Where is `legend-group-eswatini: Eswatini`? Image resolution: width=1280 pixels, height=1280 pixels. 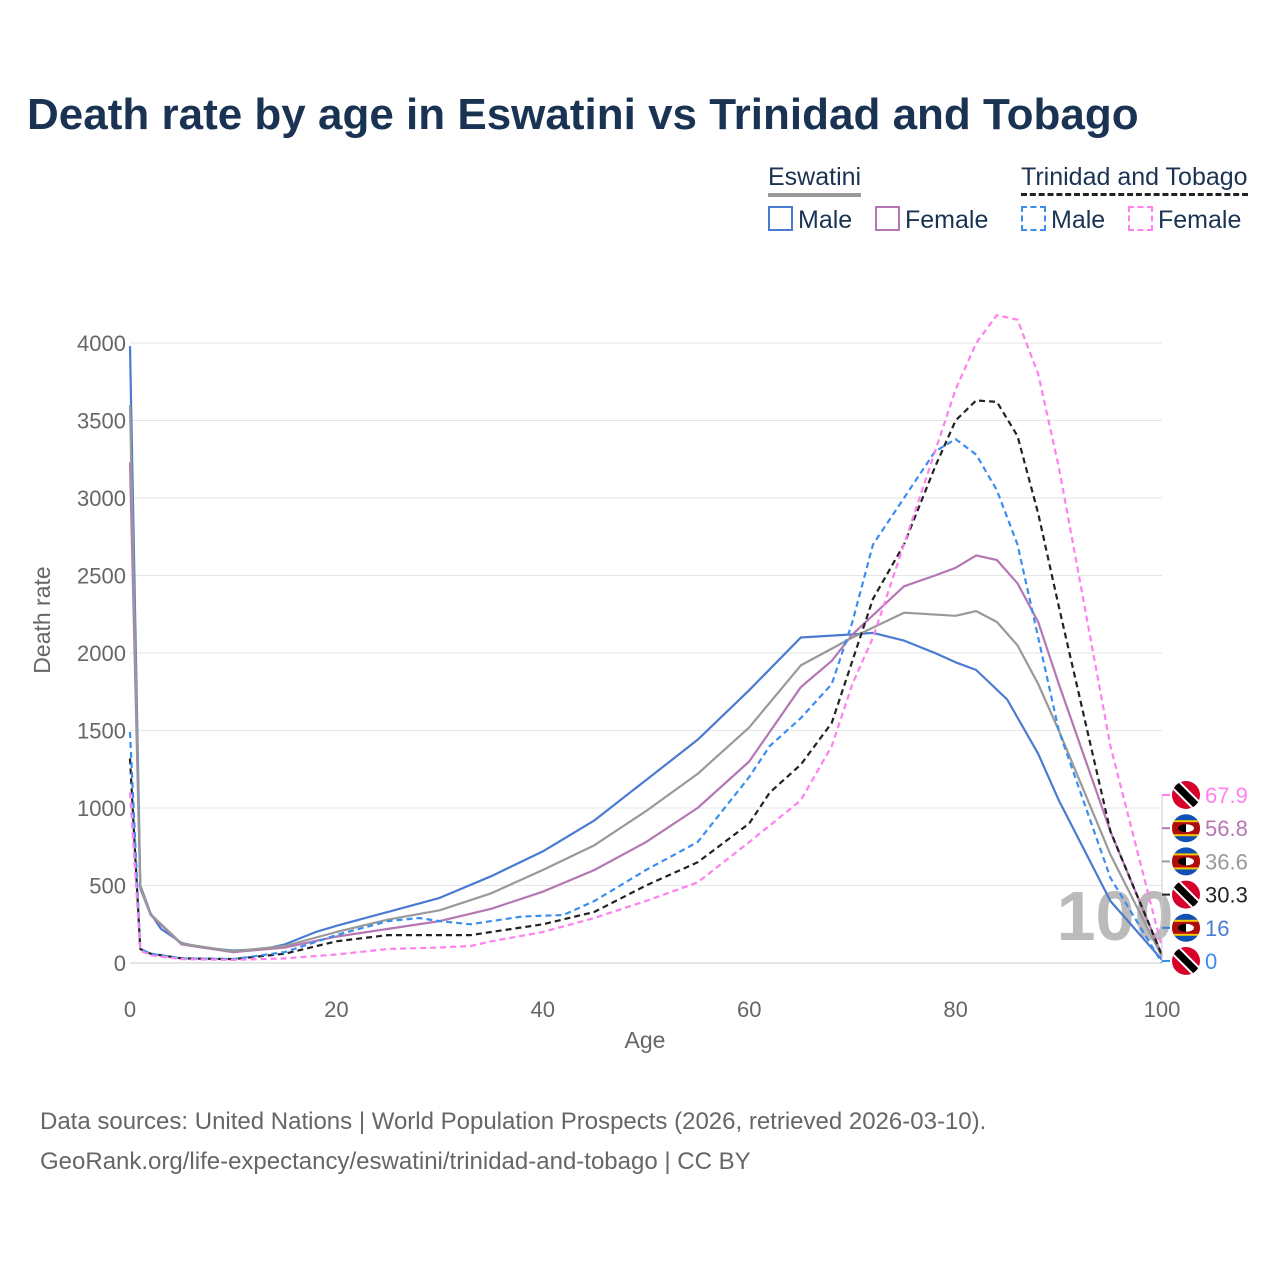
legend-group-eswatini: Eswatini is located at coordinates (815, 180).